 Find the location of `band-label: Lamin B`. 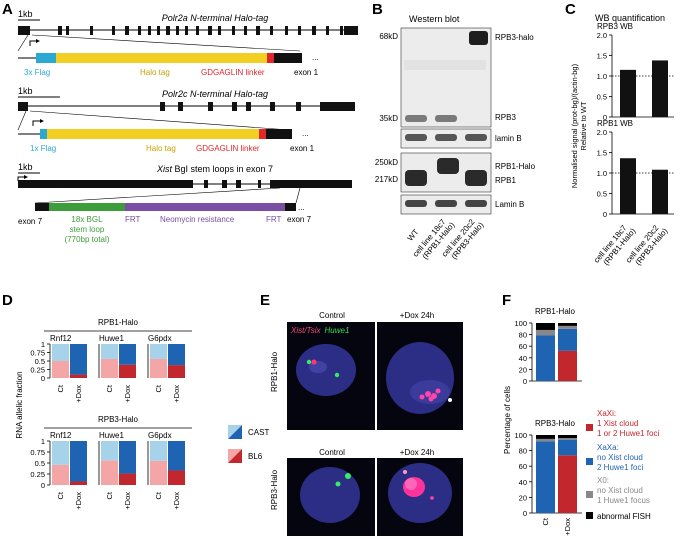

band-label: Lamin B is located at coordinates (509, 204).